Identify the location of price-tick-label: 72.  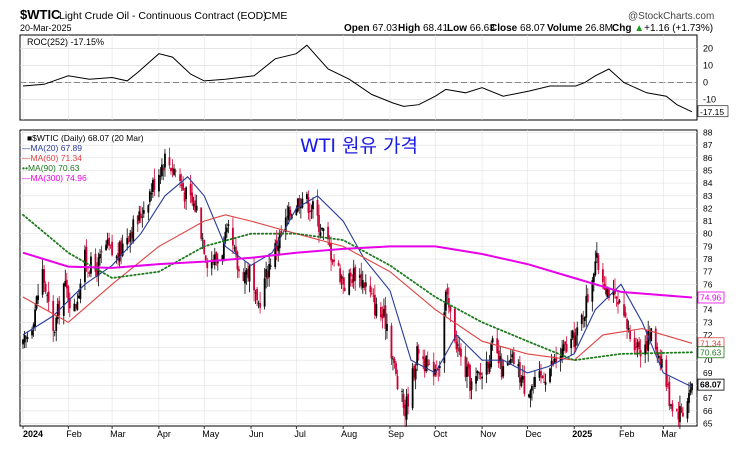
(708, 335).